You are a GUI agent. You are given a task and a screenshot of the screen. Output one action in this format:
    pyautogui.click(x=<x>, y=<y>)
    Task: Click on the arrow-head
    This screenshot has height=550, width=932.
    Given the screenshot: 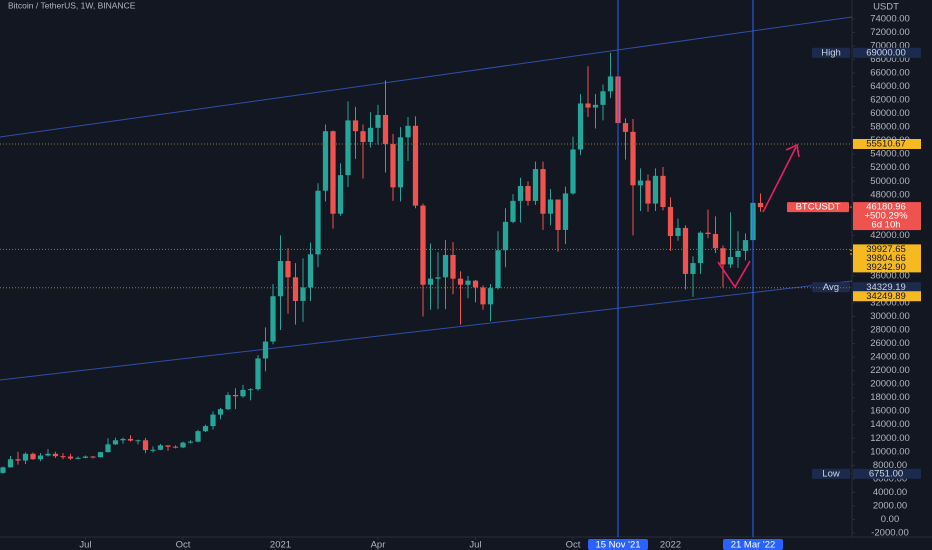 What is the action you would take?
    pyautogui.click(x=792, y=150)
    